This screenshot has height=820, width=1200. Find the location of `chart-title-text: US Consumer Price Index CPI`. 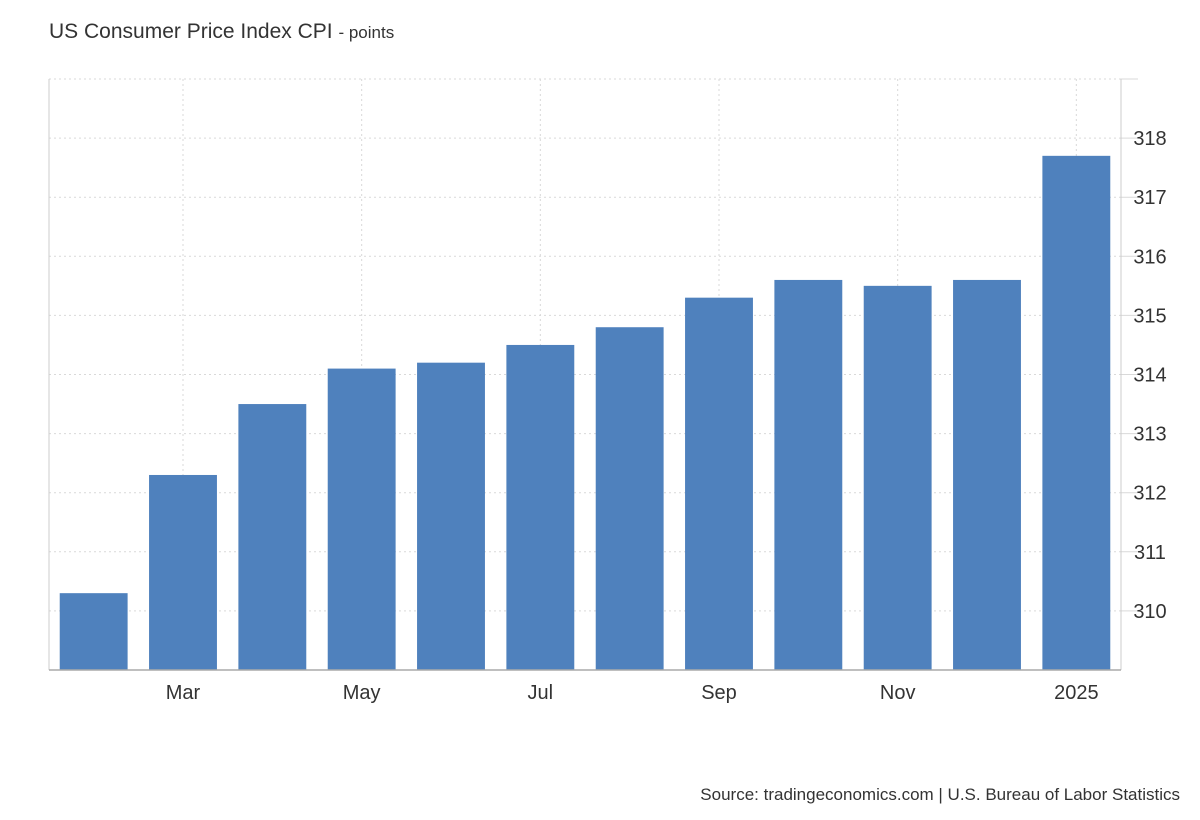

chart-title-text: US Consumer Price Index CPI is located at coordinates (191, 31).